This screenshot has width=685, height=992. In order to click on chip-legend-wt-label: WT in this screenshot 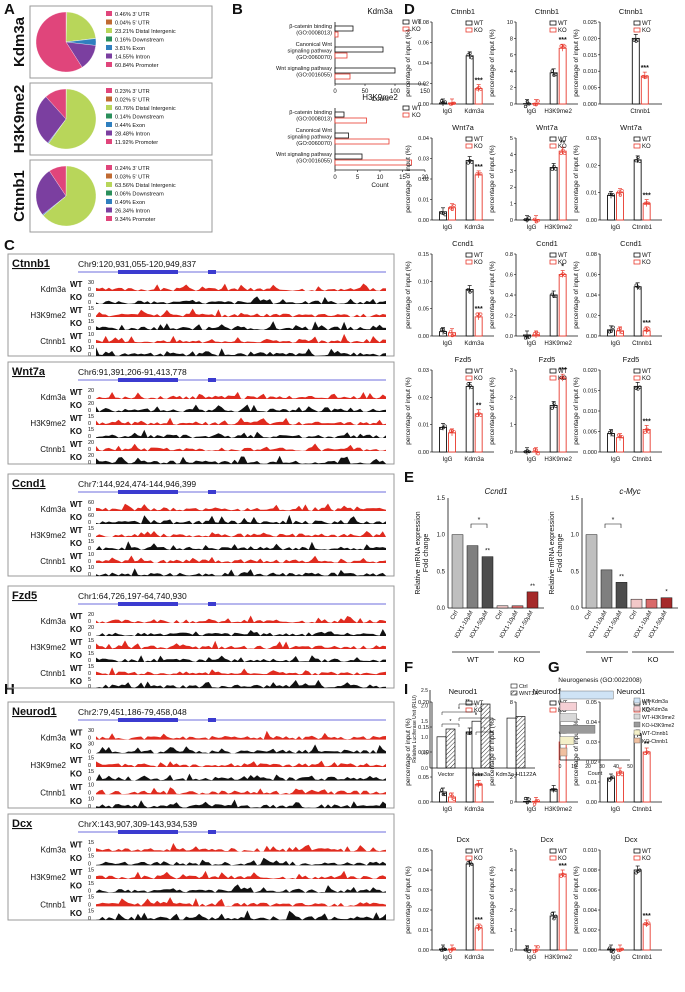, I will do `click(647, 24)`.